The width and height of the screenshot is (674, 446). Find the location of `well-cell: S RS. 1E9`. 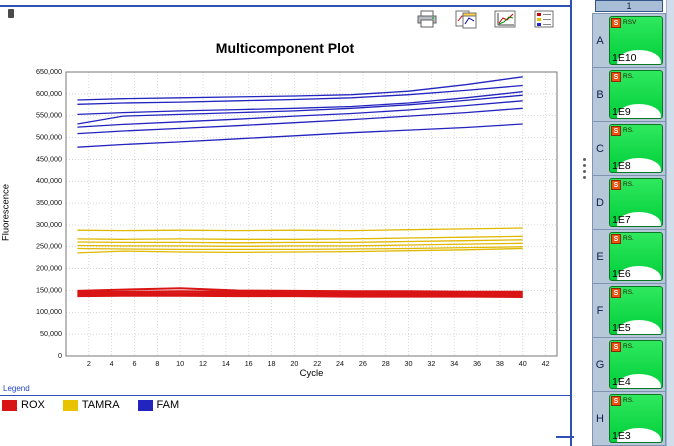

well-cell: S RS. 1E9 is located at coordinates (636, 94).